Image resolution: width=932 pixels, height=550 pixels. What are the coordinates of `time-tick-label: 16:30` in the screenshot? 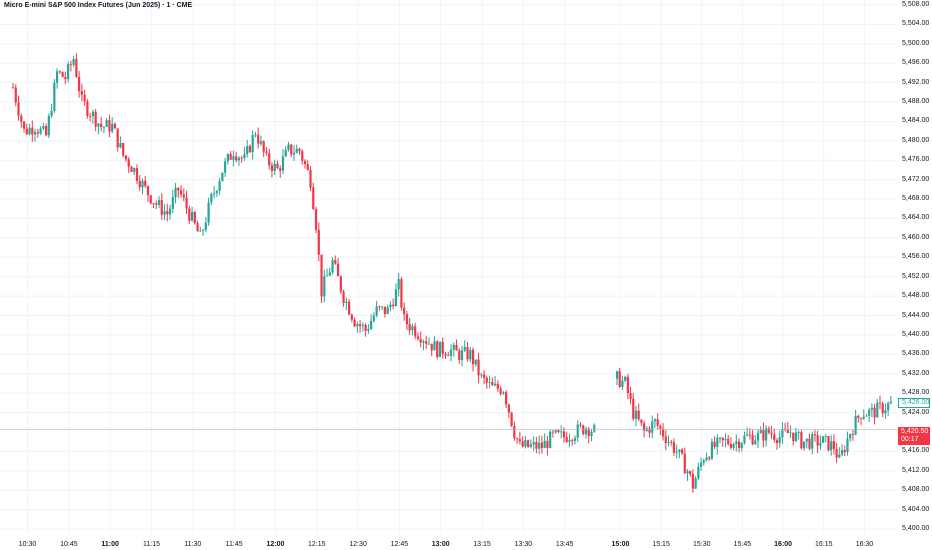 It's located at (864, 544).